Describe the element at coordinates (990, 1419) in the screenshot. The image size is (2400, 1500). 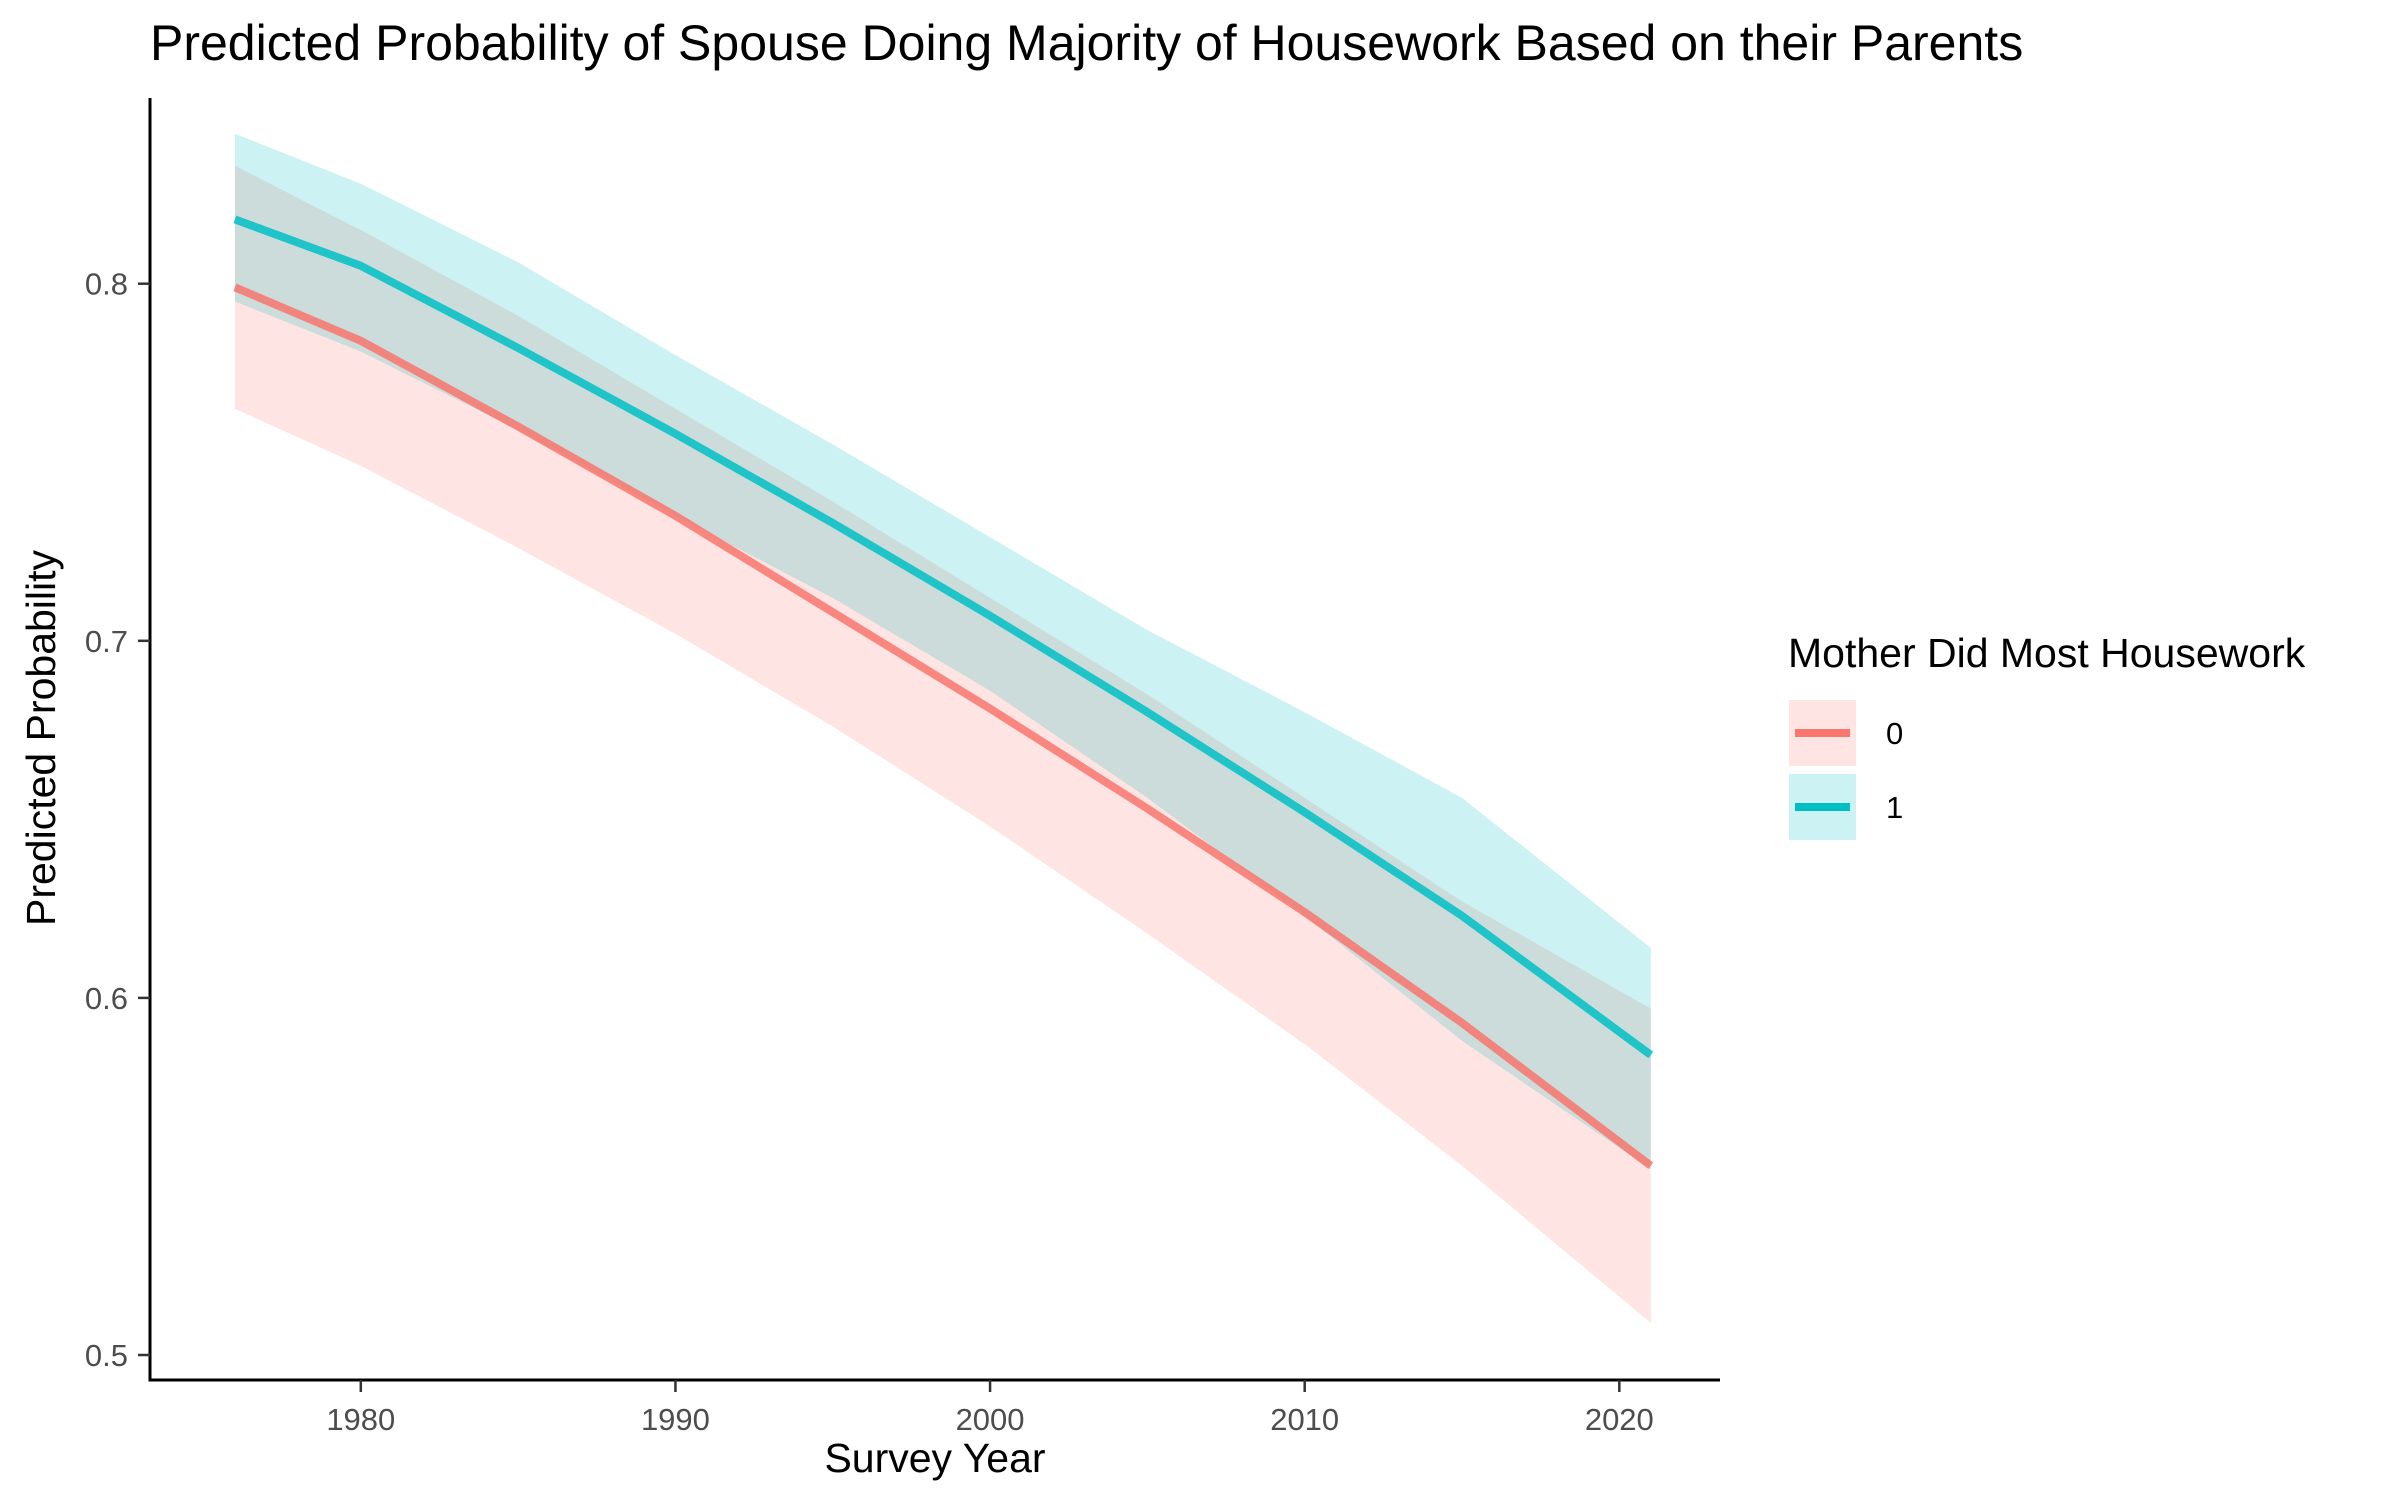
I see `x-tick-label: 2000` at that location.